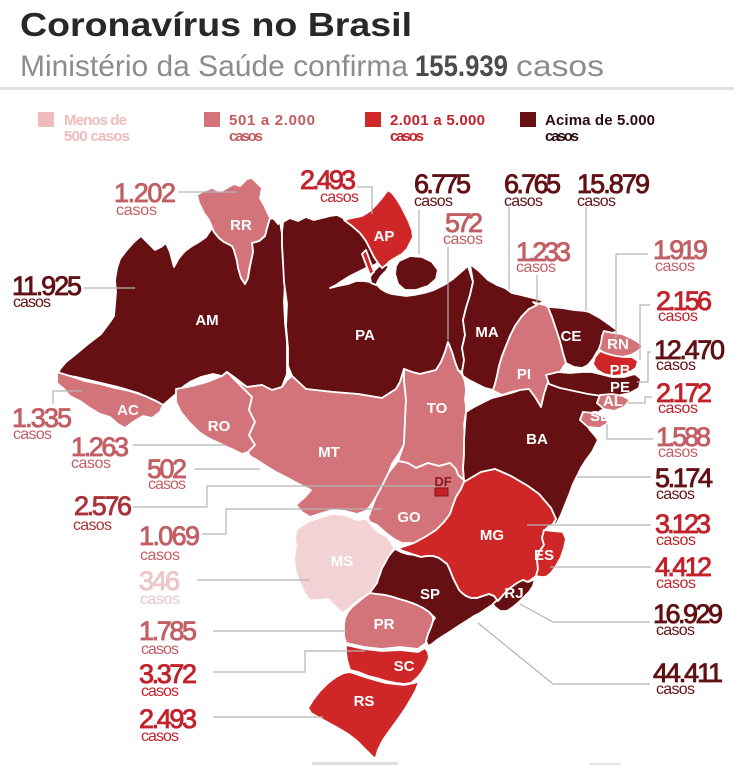 The image size is (734, 765). Describe the element at coordinates (613, 401) in the screenshot. I see `svg-text: AL` at that location.